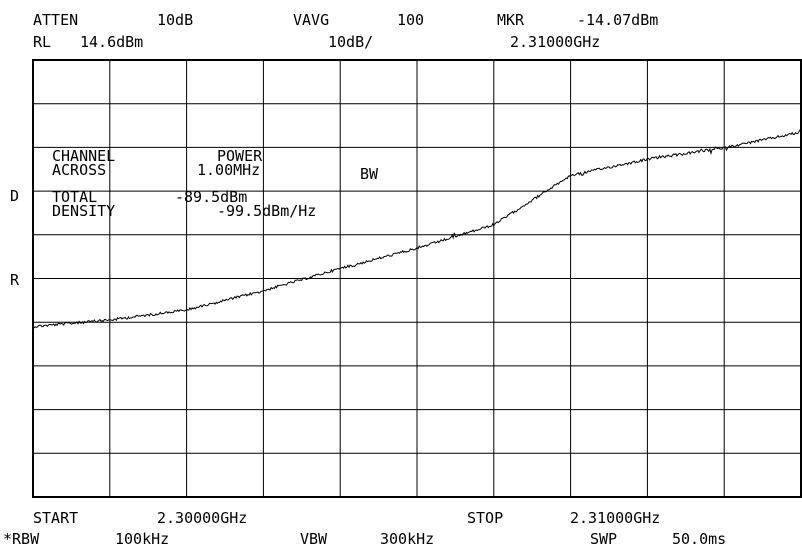 The image size is (802, 553). I want to click on reference-level-label: RL, so click(42, 42).